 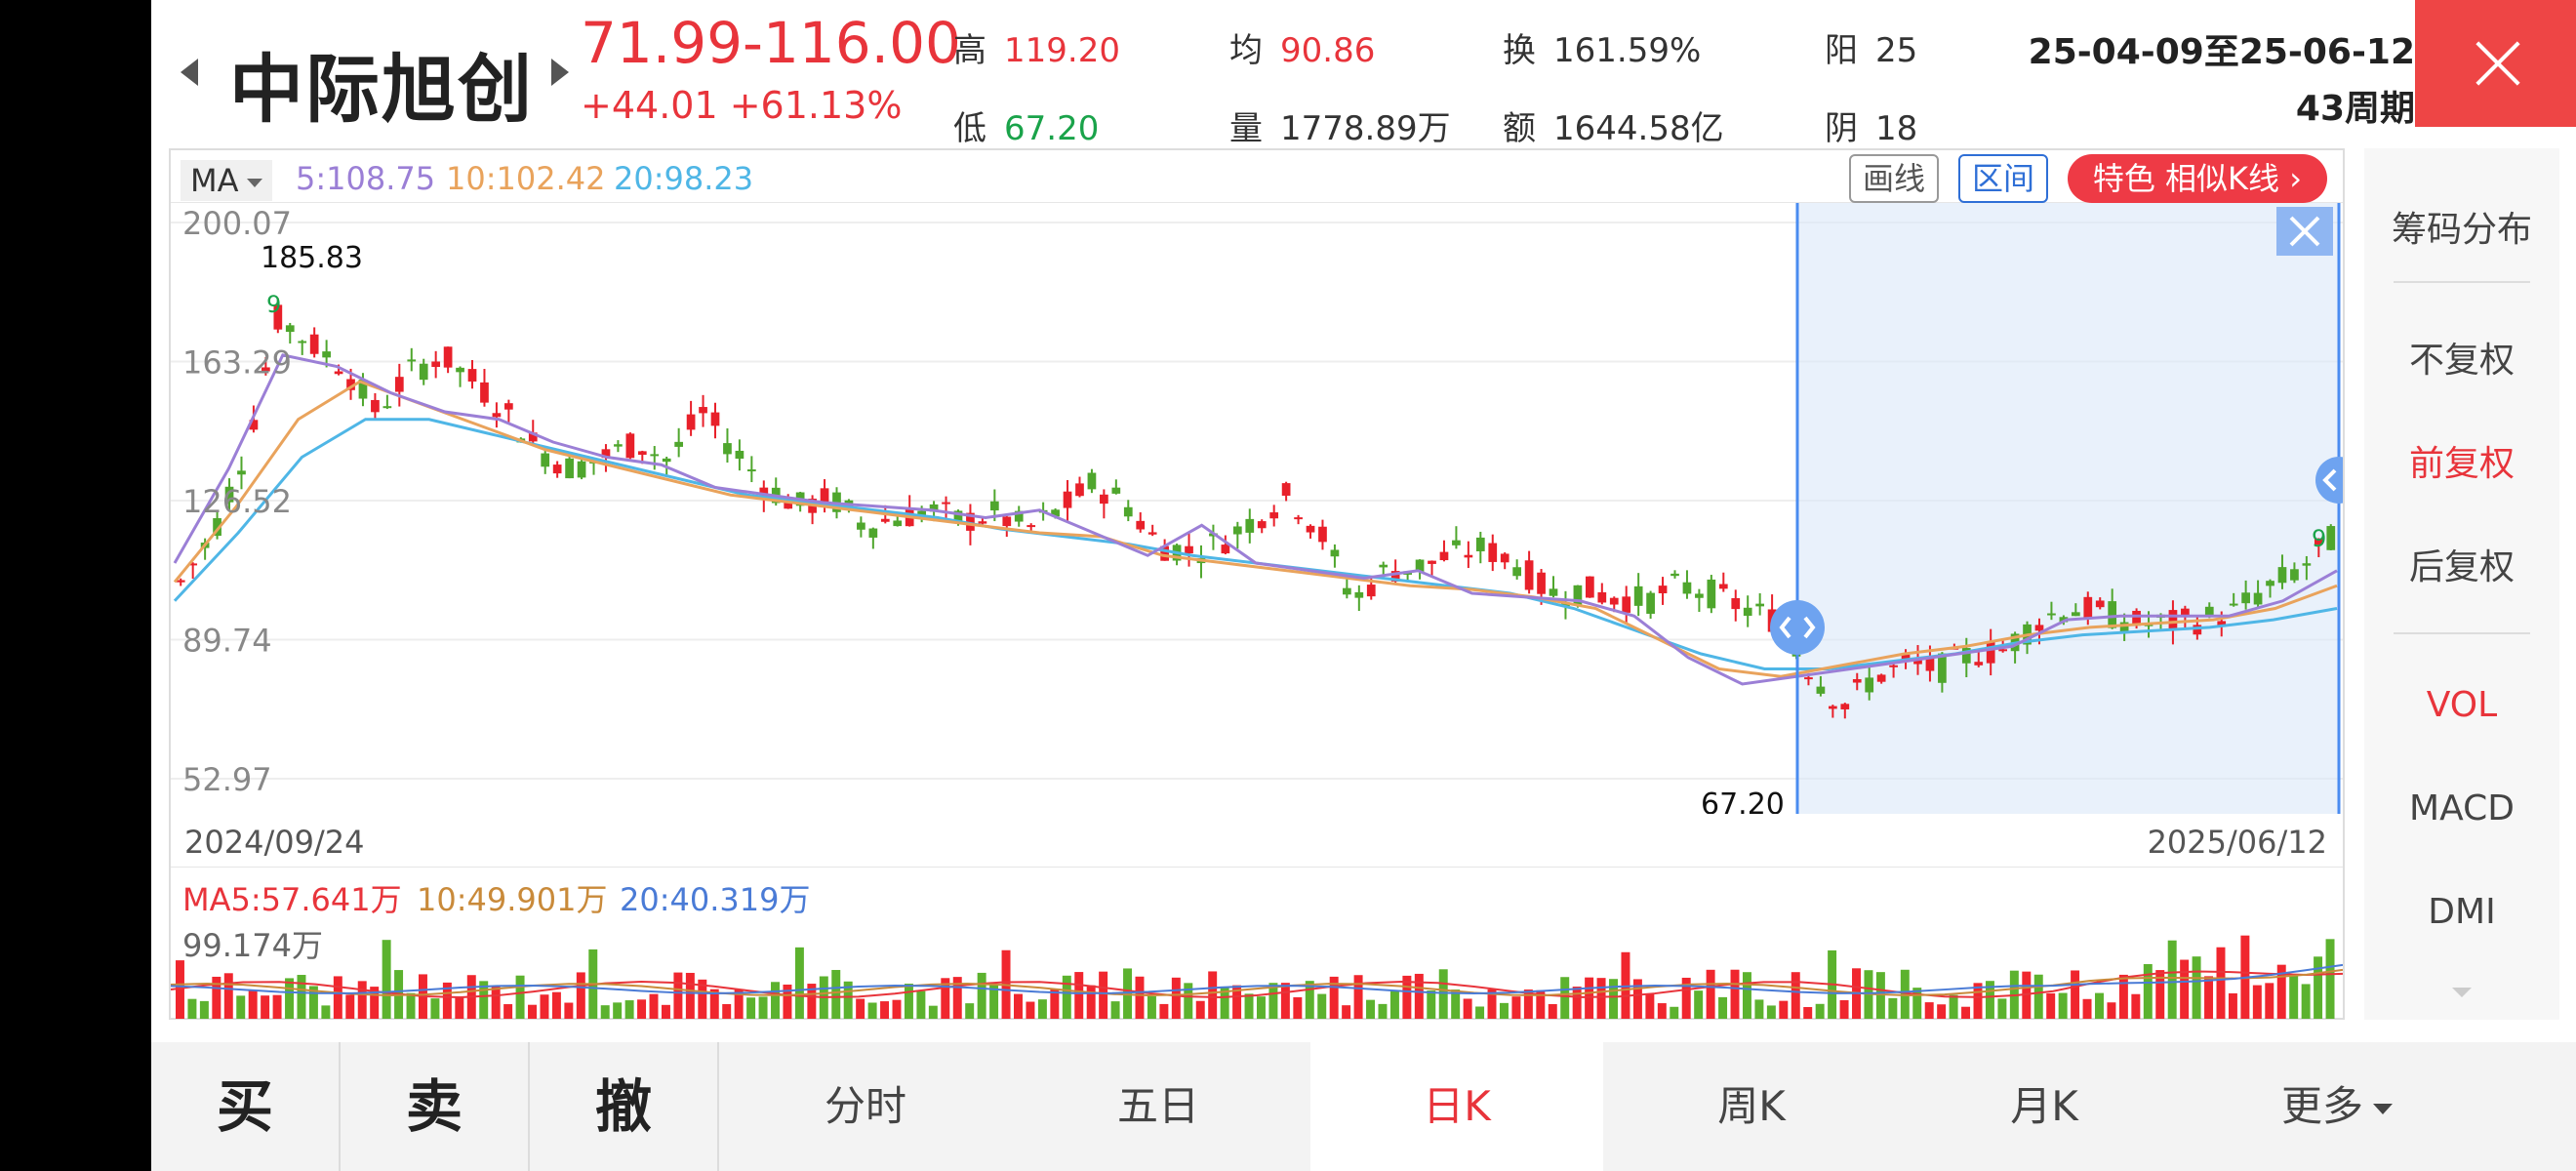 What do you see at coordinates (1340, 128) in the screenshot?
I see `stat-volume: 量 1778.89万` at bounding box center [1340, 128].